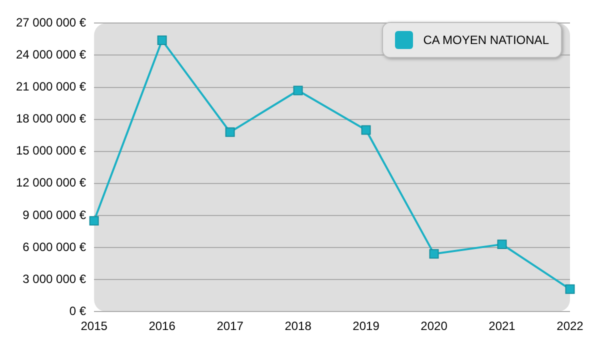 This screenshot has width=600, height=350. What do you see at coordinates (298, 326) in the screenshot?
I see `x-tick-label: 2018` at bounding box center [298, 326].